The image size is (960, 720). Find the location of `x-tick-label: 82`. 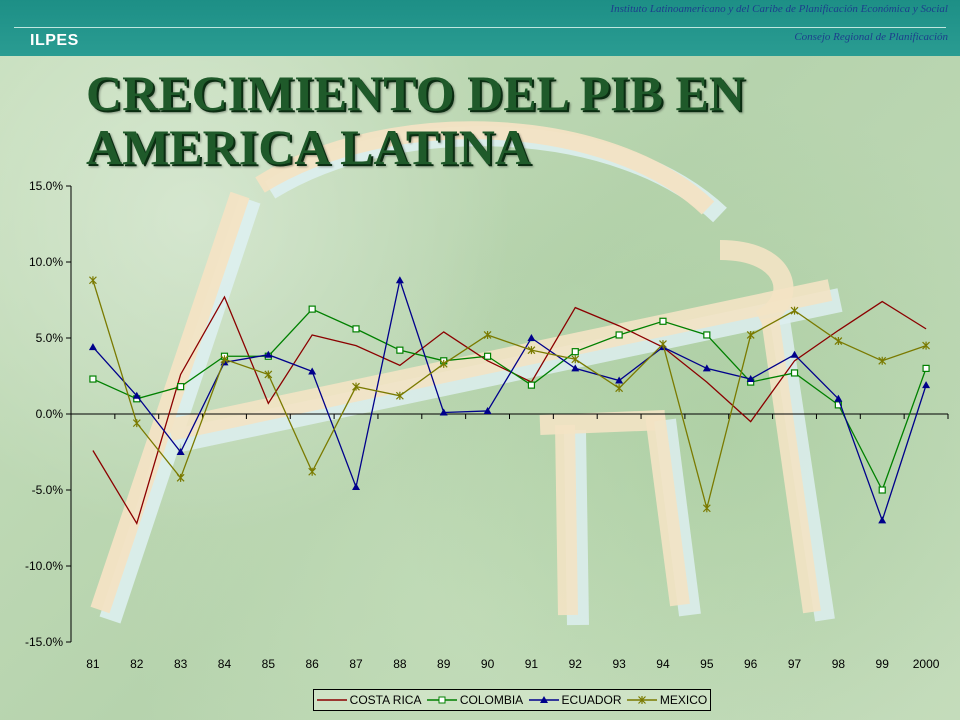

x-tick-label: 82 is located at coordinates (137, 664).